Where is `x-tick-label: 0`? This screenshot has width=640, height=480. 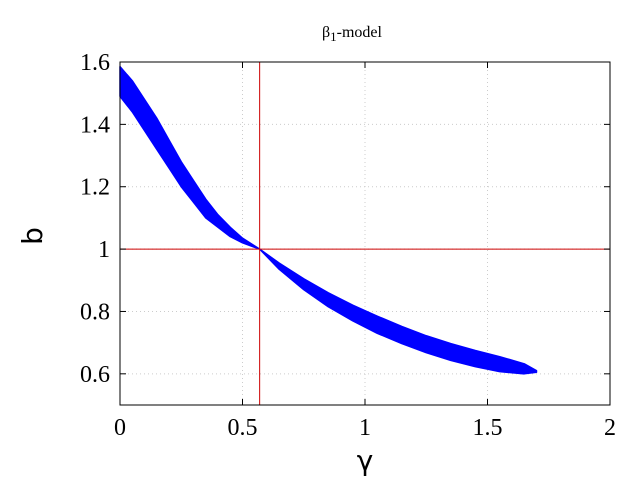
x-tick-label: 0 is located at coordinates (120, 428).